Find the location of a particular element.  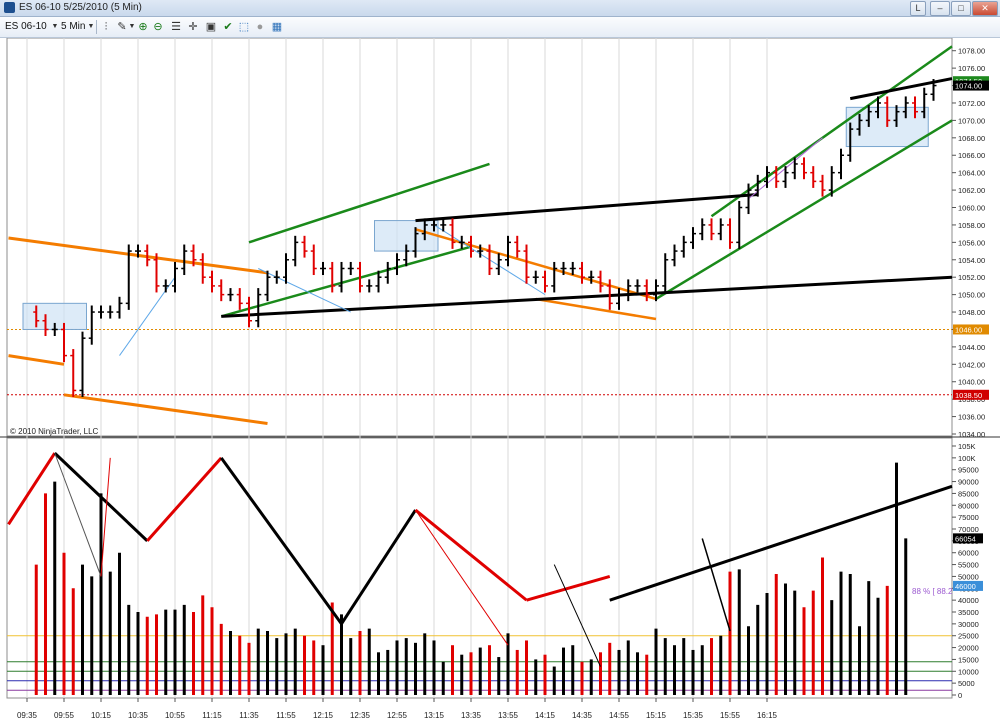

time-axis-label: 13:15 is located at coordinates (434, 715).